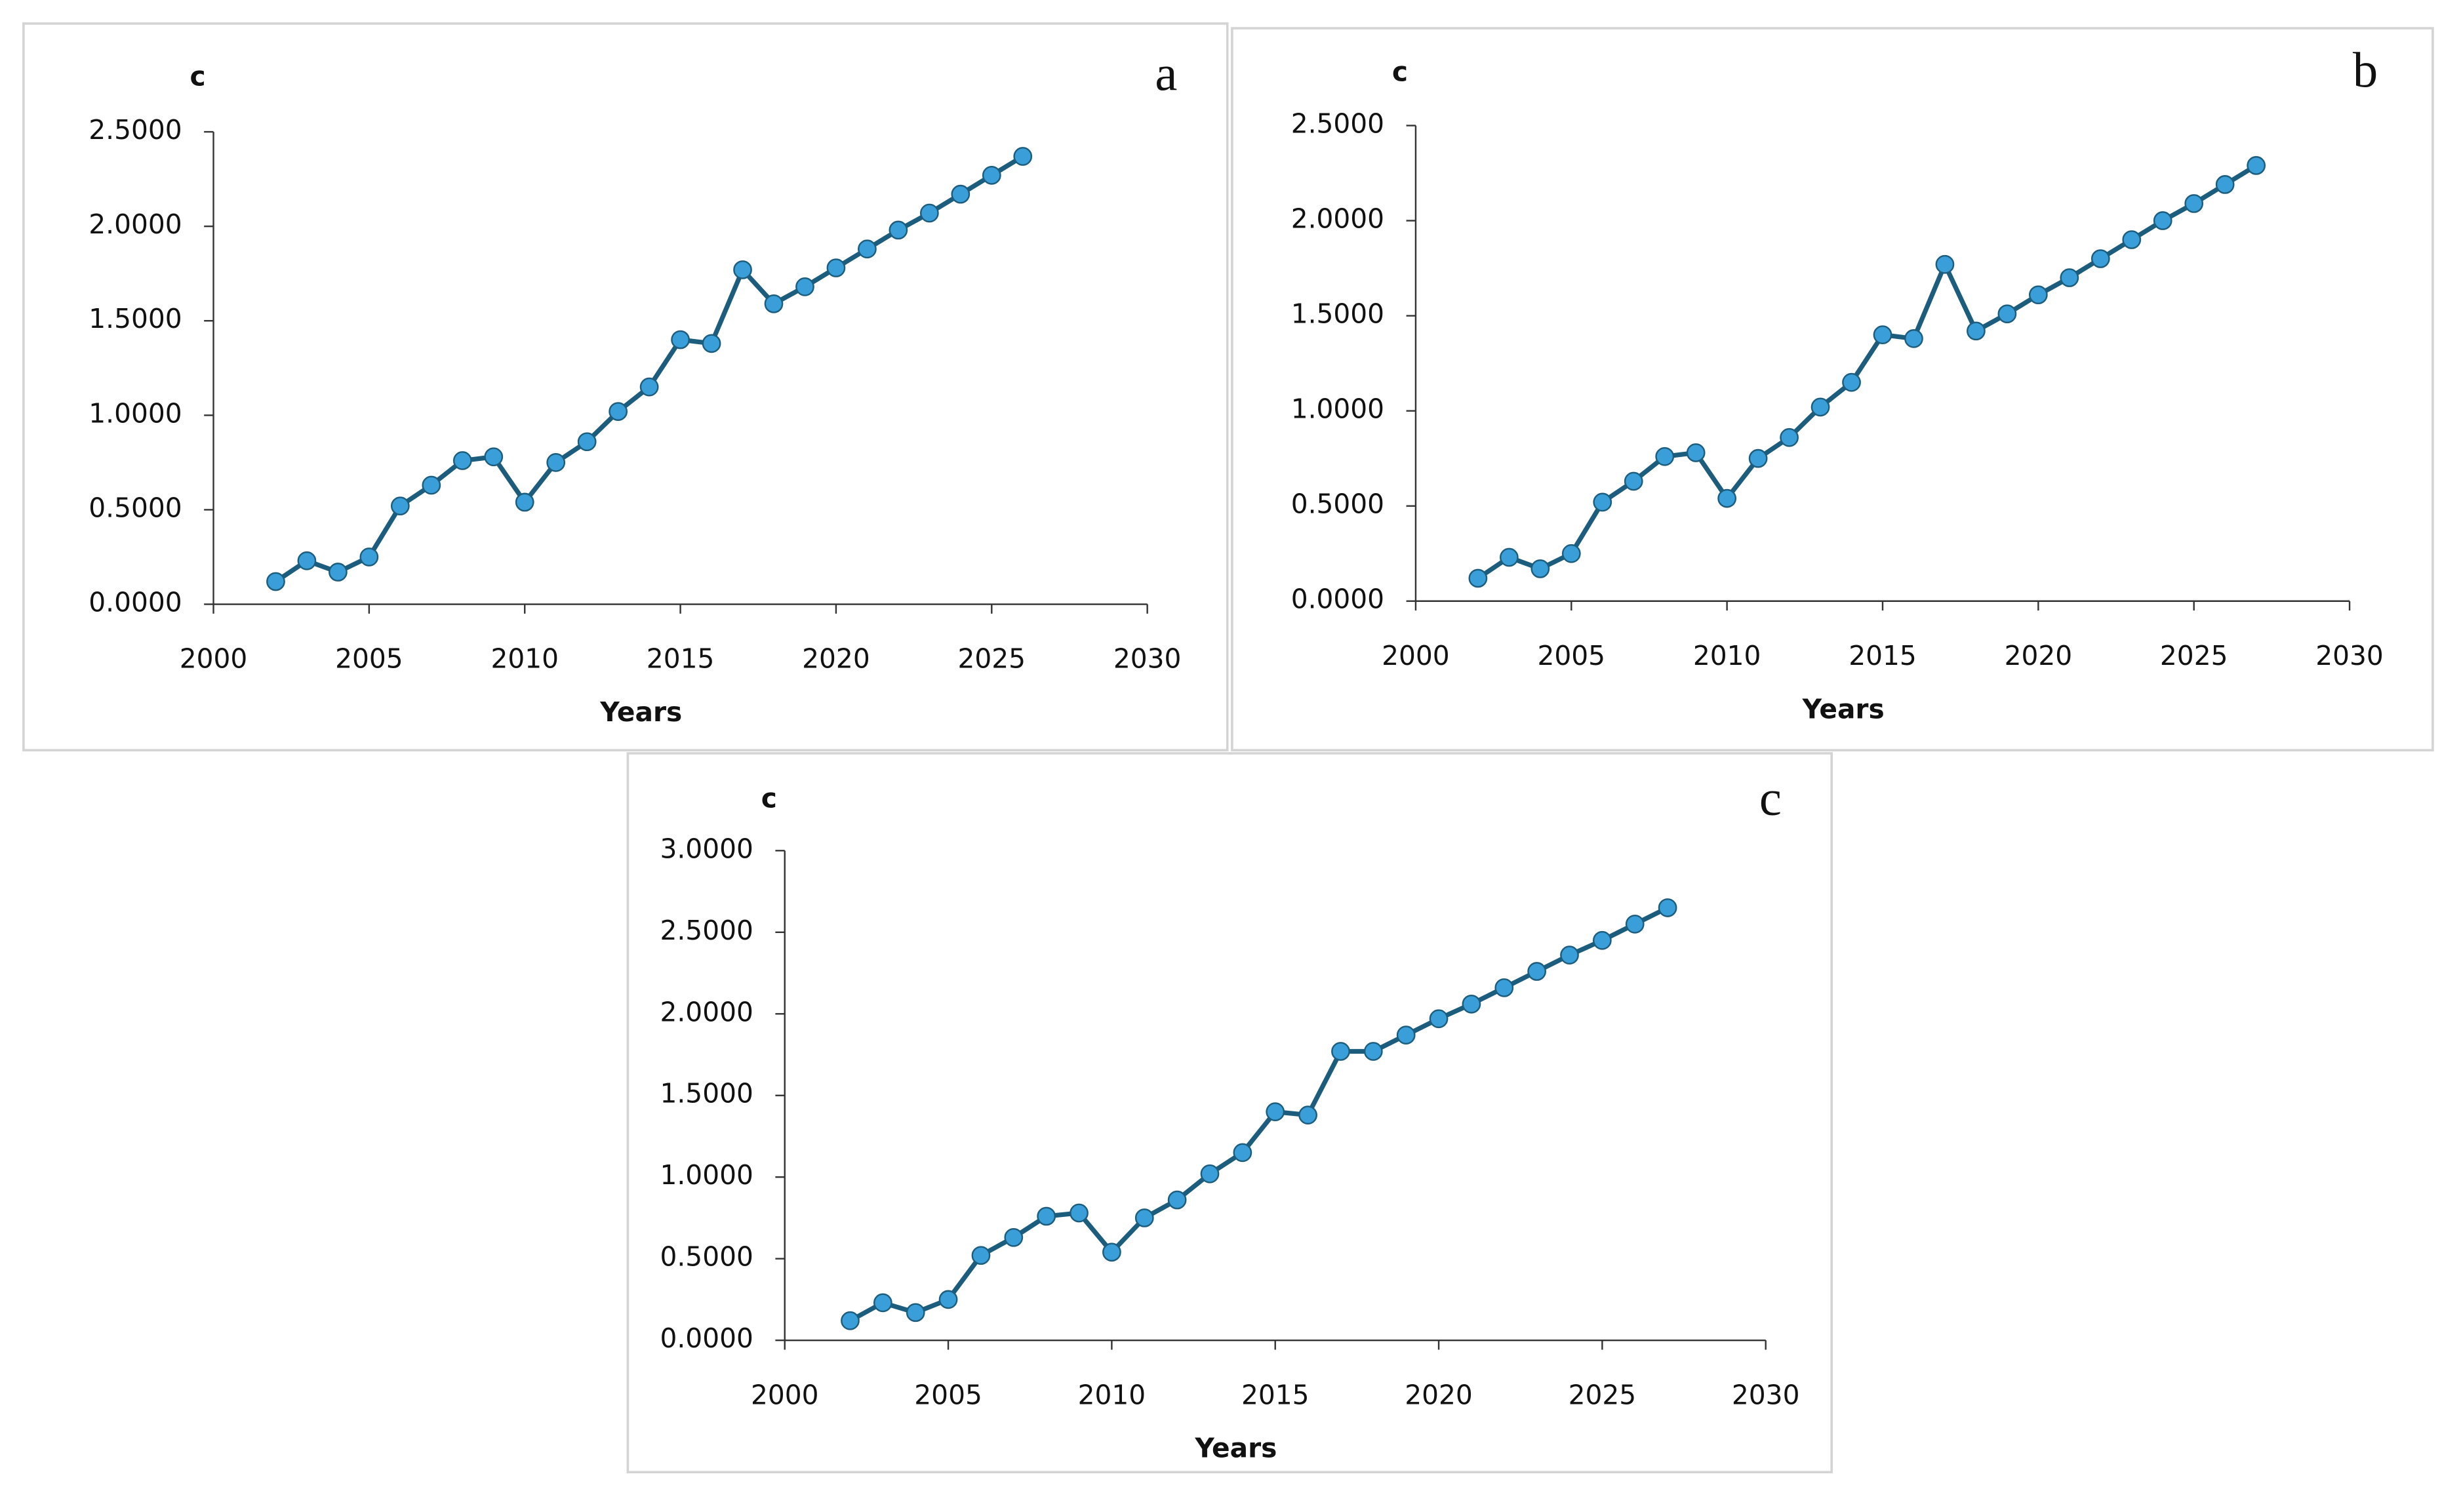 This screenshot has width=2461, height=1512. I want to click on panel-label: c, so click(1770, 798).